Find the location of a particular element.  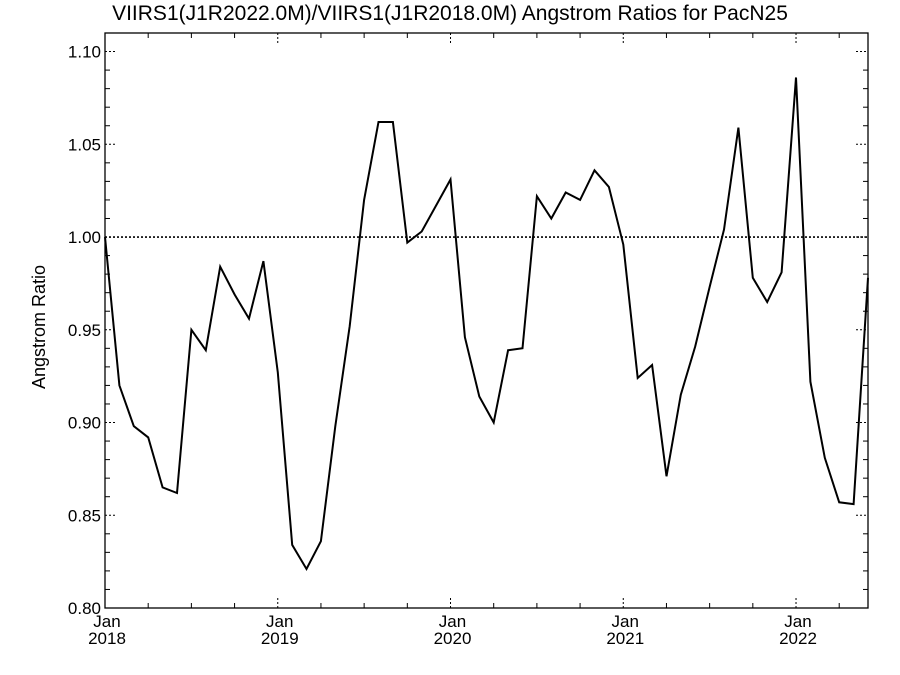

x-tick-label-year: 2019 is located at coordinates (280, 638).